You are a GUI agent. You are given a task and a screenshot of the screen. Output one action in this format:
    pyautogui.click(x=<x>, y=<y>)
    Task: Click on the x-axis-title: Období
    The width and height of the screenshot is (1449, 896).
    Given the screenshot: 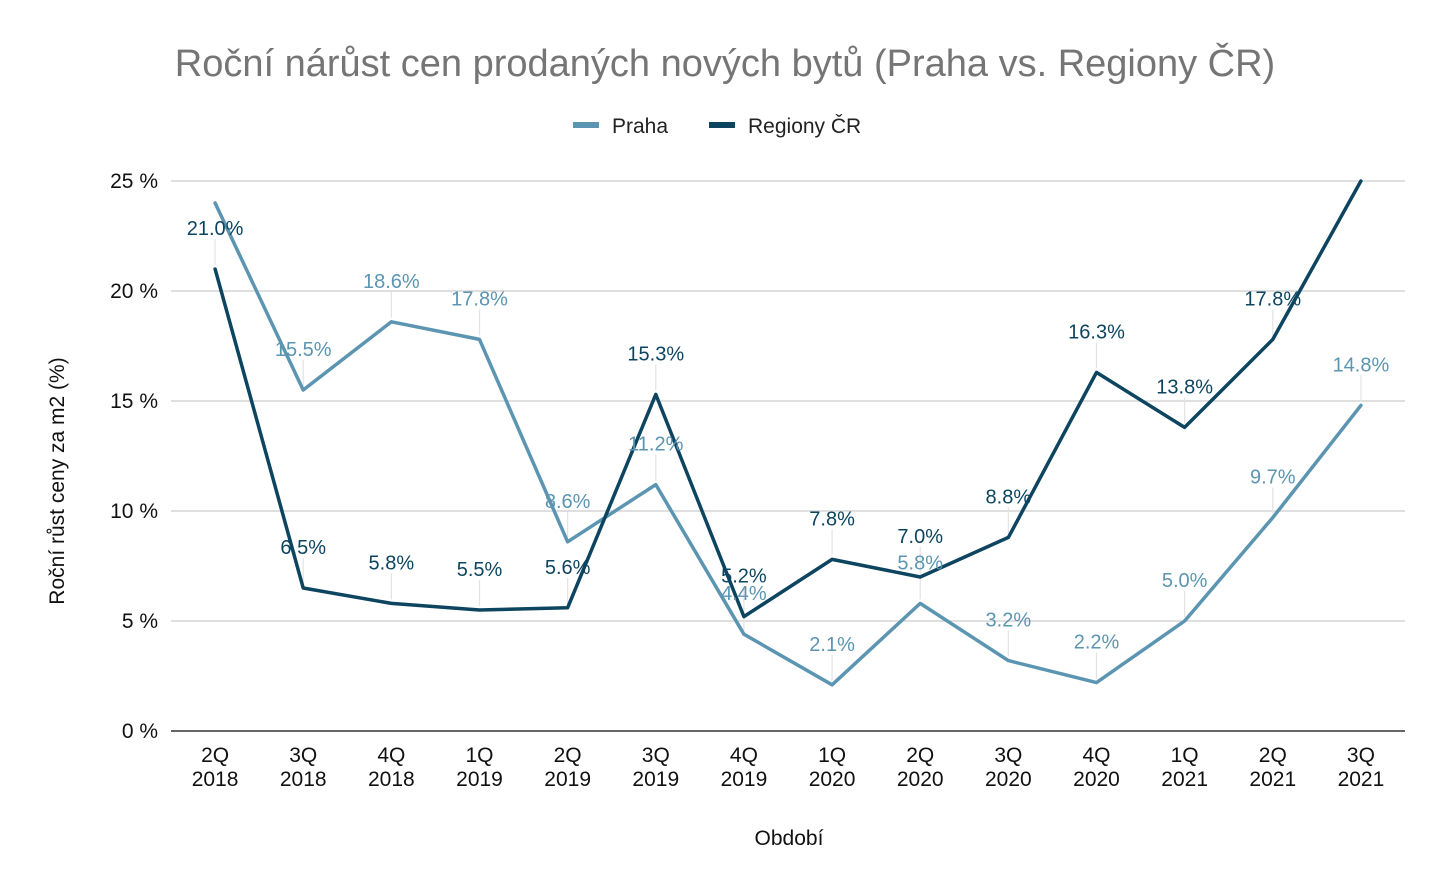 What is the action you would take?
    pyautogui.click(x=789, y=838)
    